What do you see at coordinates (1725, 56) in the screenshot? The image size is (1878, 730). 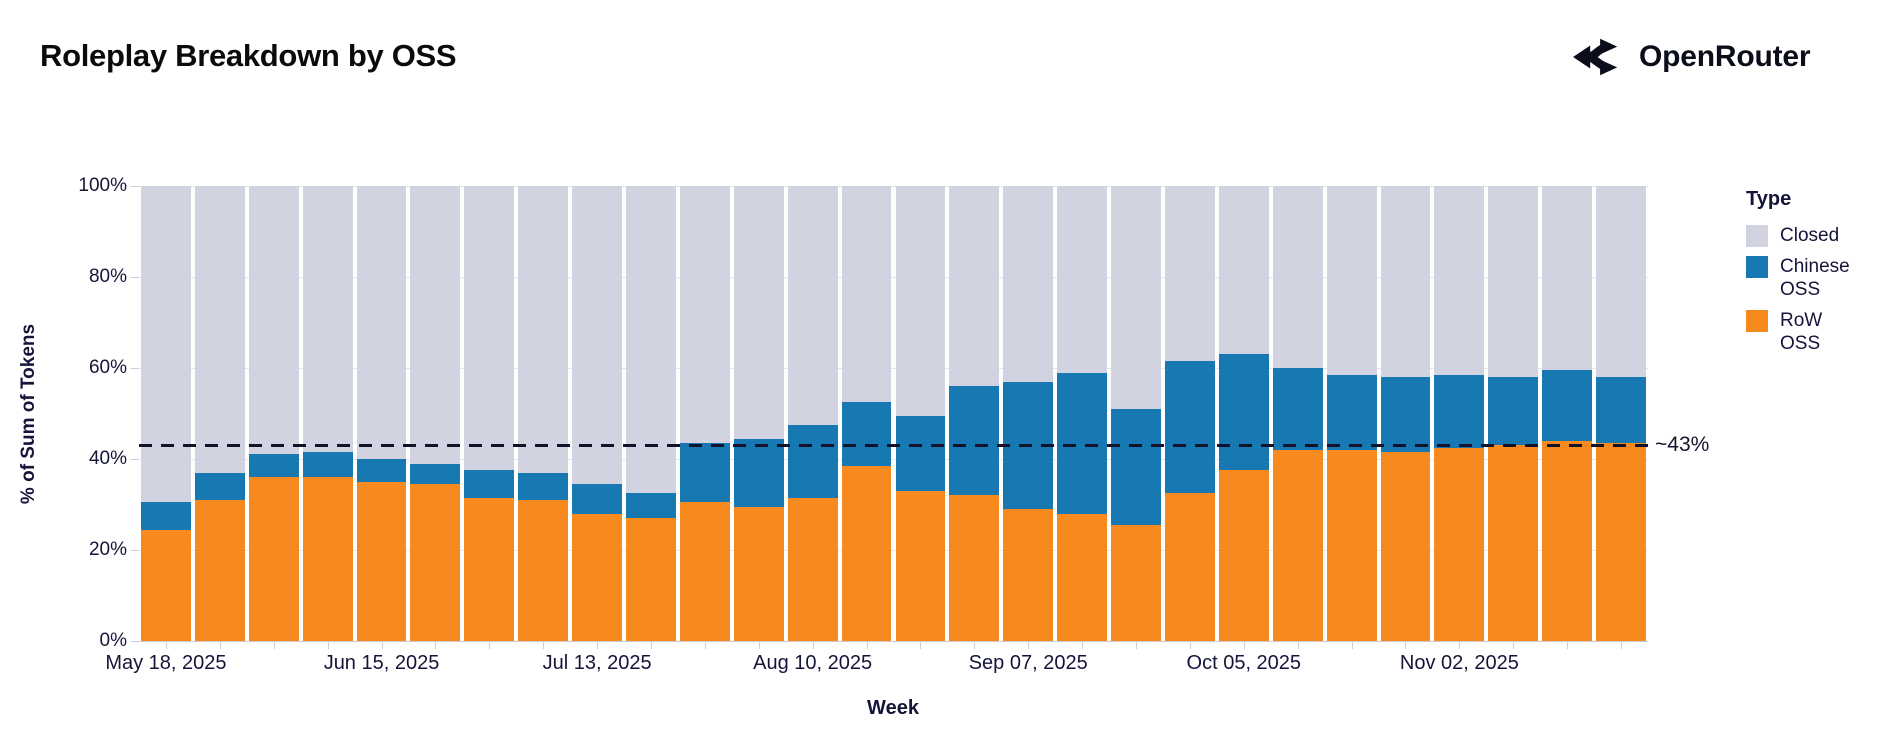 I see `brand-name: OpenRouter` at bounding box center [1725, 56].